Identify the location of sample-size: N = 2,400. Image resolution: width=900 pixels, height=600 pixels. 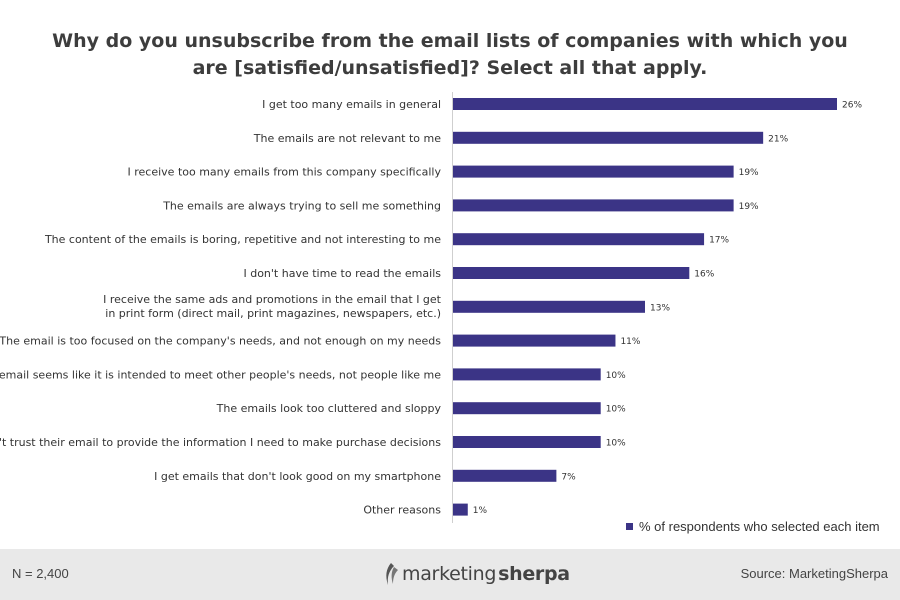
(40, 573).